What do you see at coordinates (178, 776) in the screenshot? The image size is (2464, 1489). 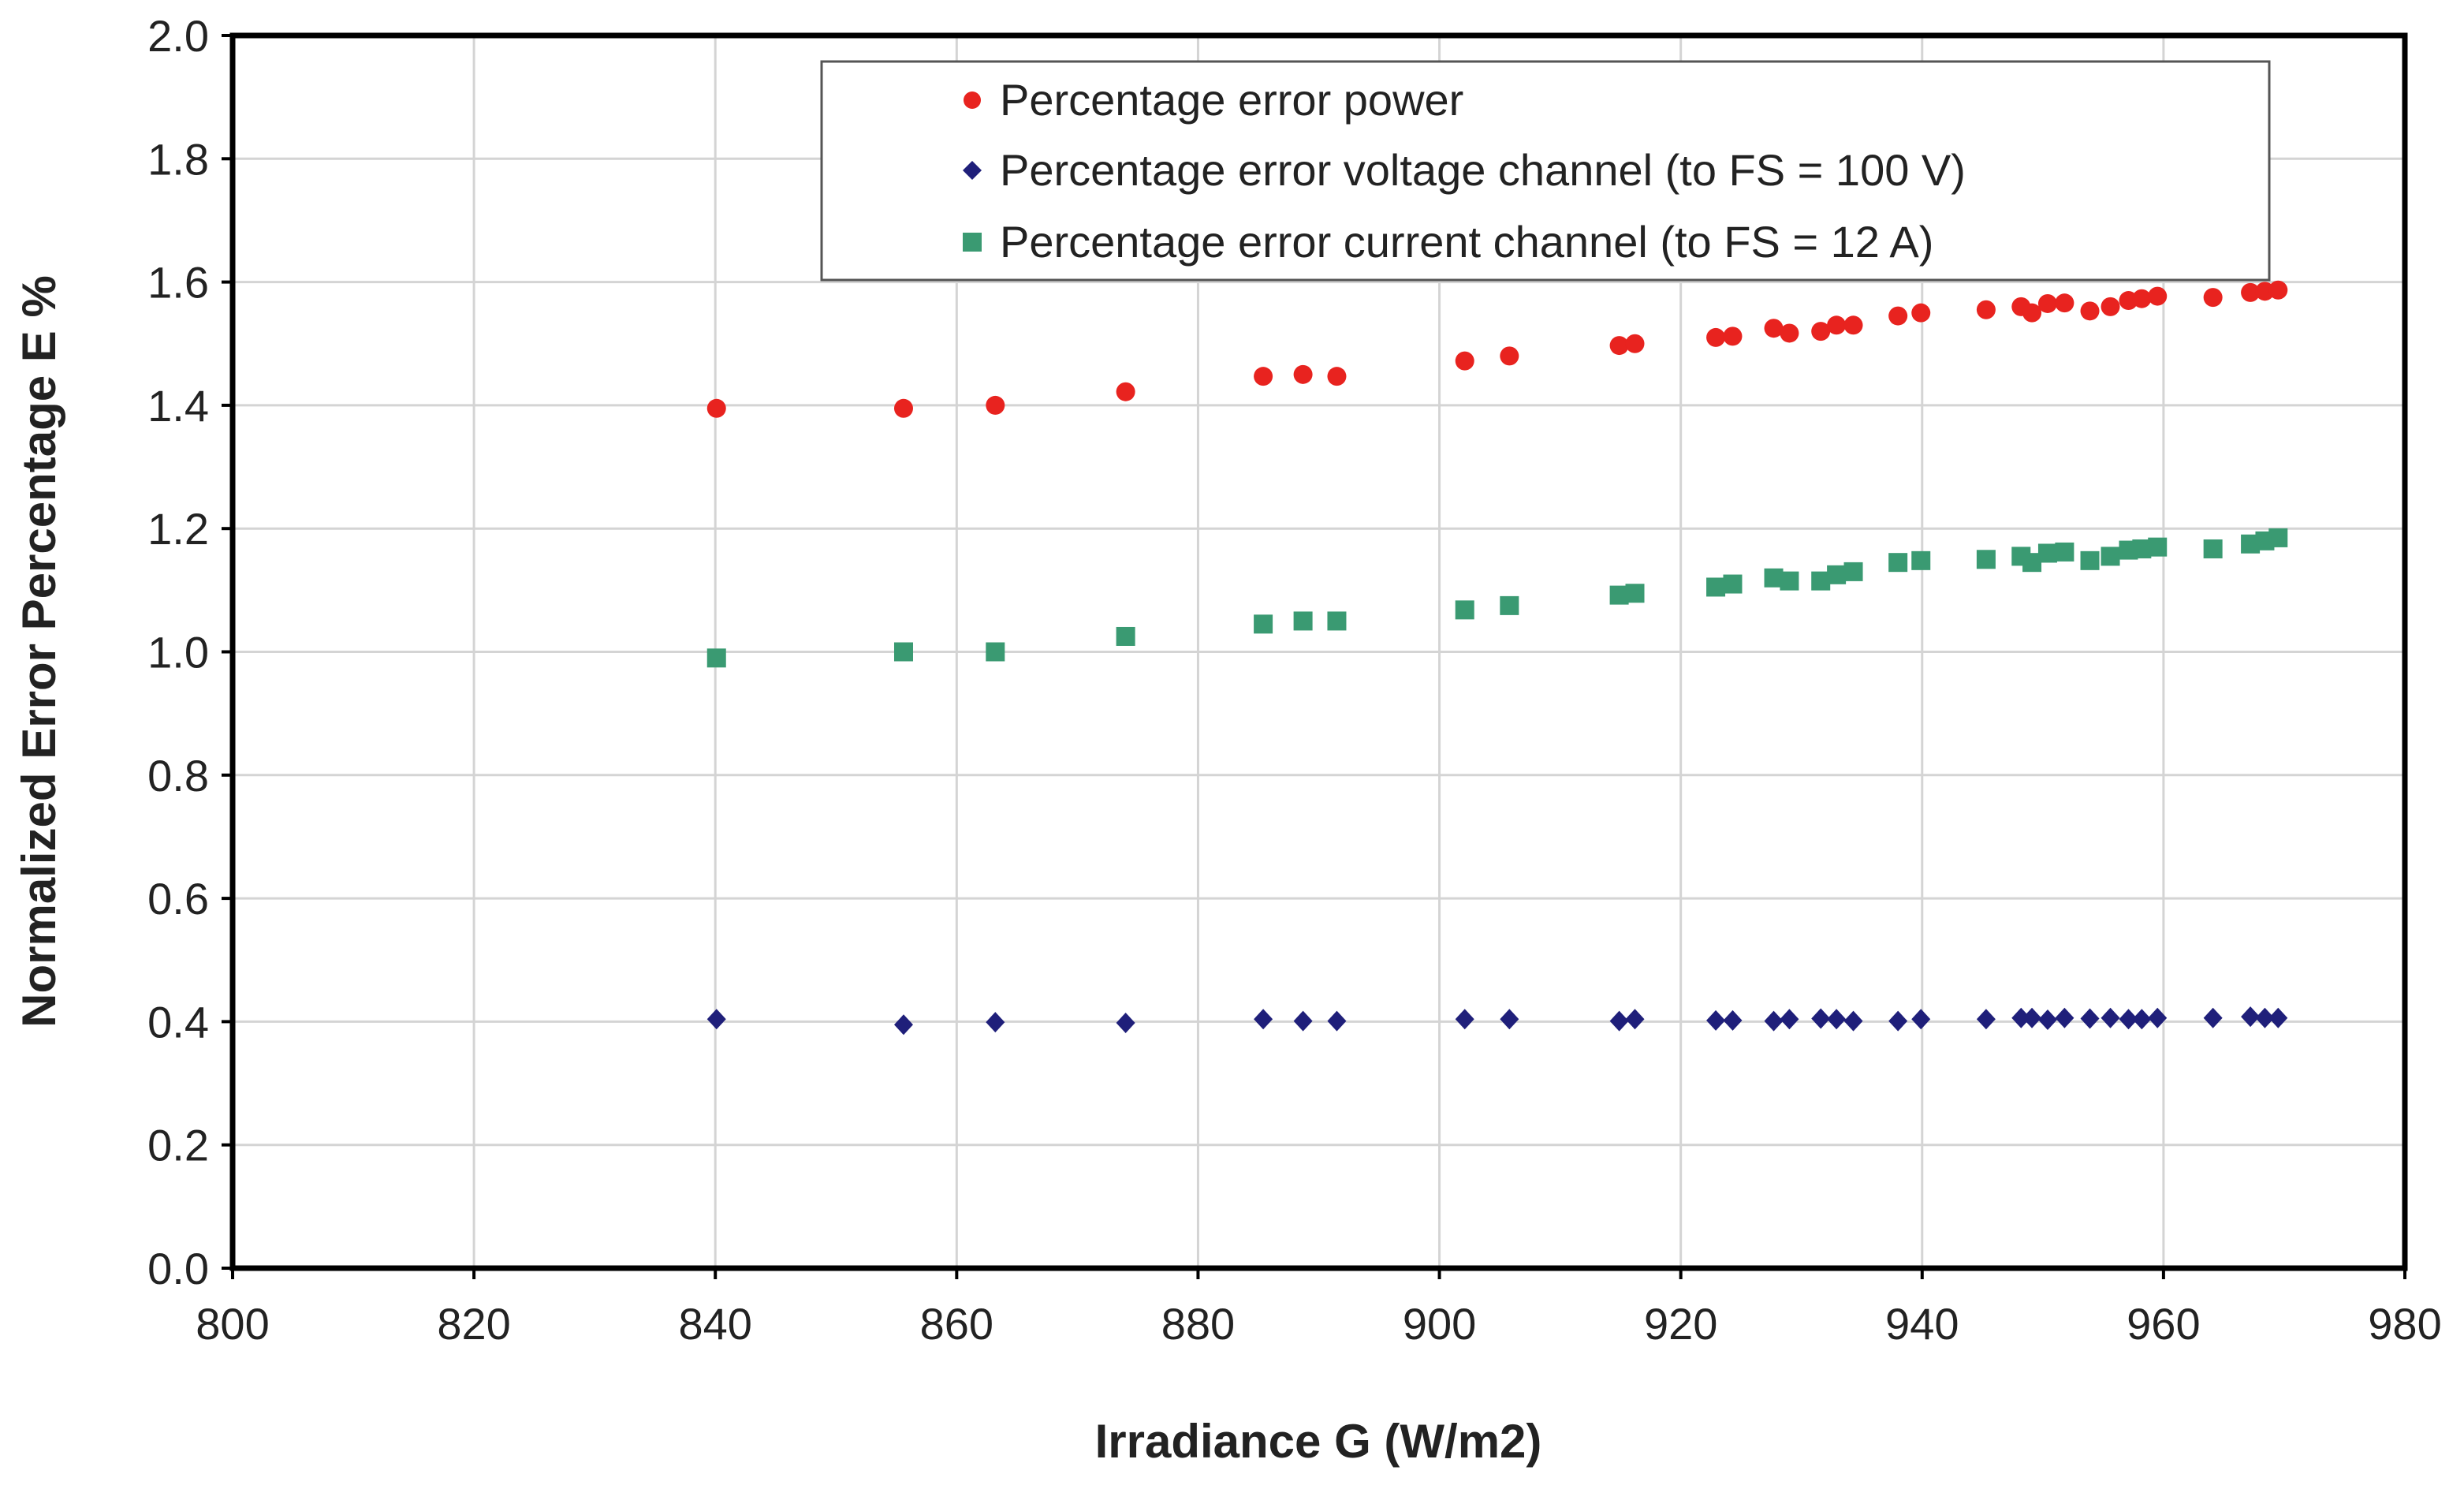 I see `y-tick-label: 0.8` at bounding box center [178, 776].